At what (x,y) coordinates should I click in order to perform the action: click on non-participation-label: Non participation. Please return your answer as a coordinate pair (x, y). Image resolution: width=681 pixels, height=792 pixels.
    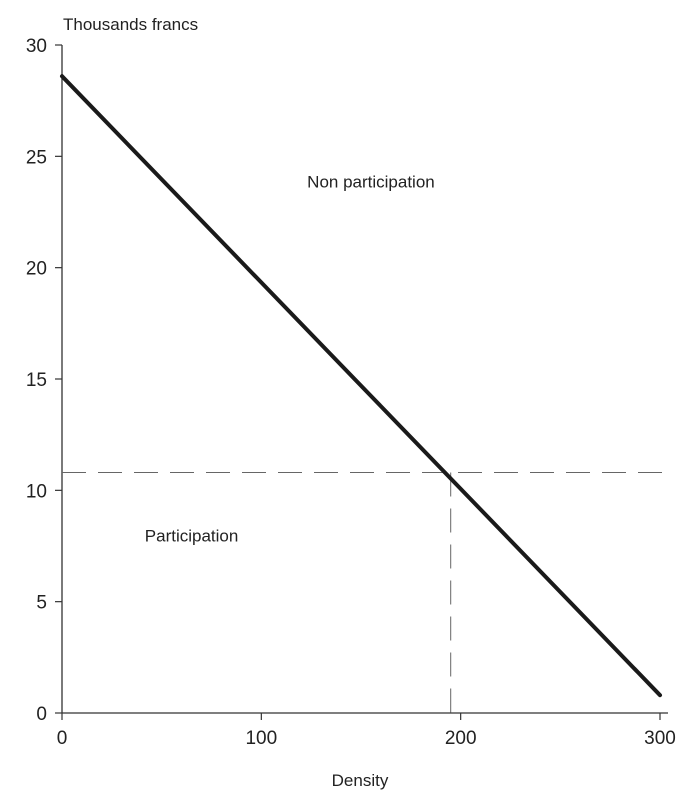
    Looking at the image, I should click on (371, 182).